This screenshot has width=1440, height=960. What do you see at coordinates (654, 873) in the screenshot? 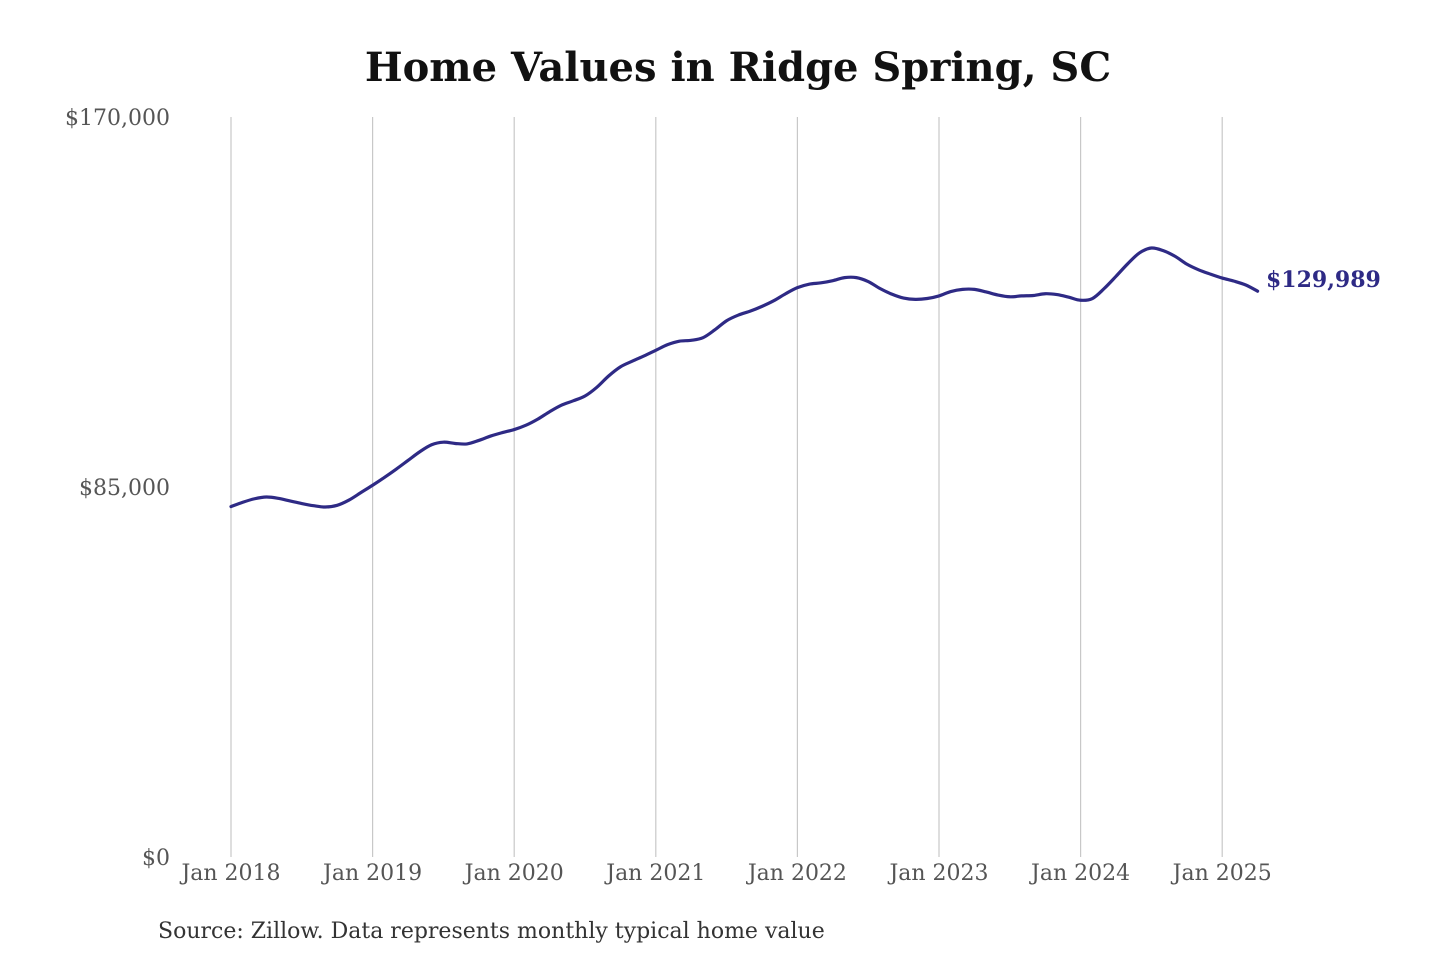
I see `x-tick-label: Jan 2021` at bounding box center [654, 873].